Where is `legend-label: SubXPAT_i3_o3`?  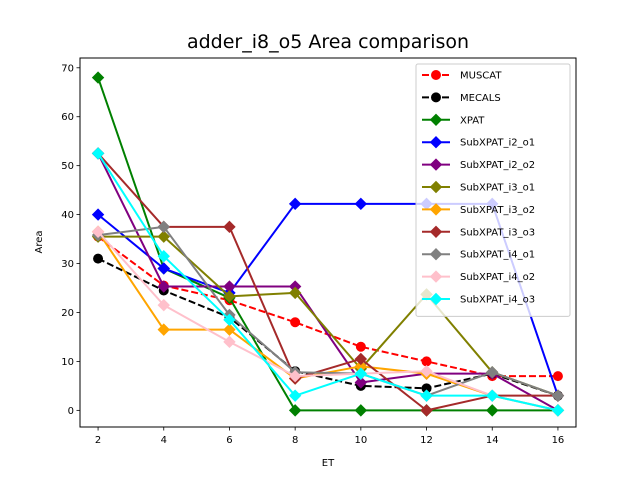
legend-label: SubXPAT_i3_o3 is located at coordinates (497, 232).